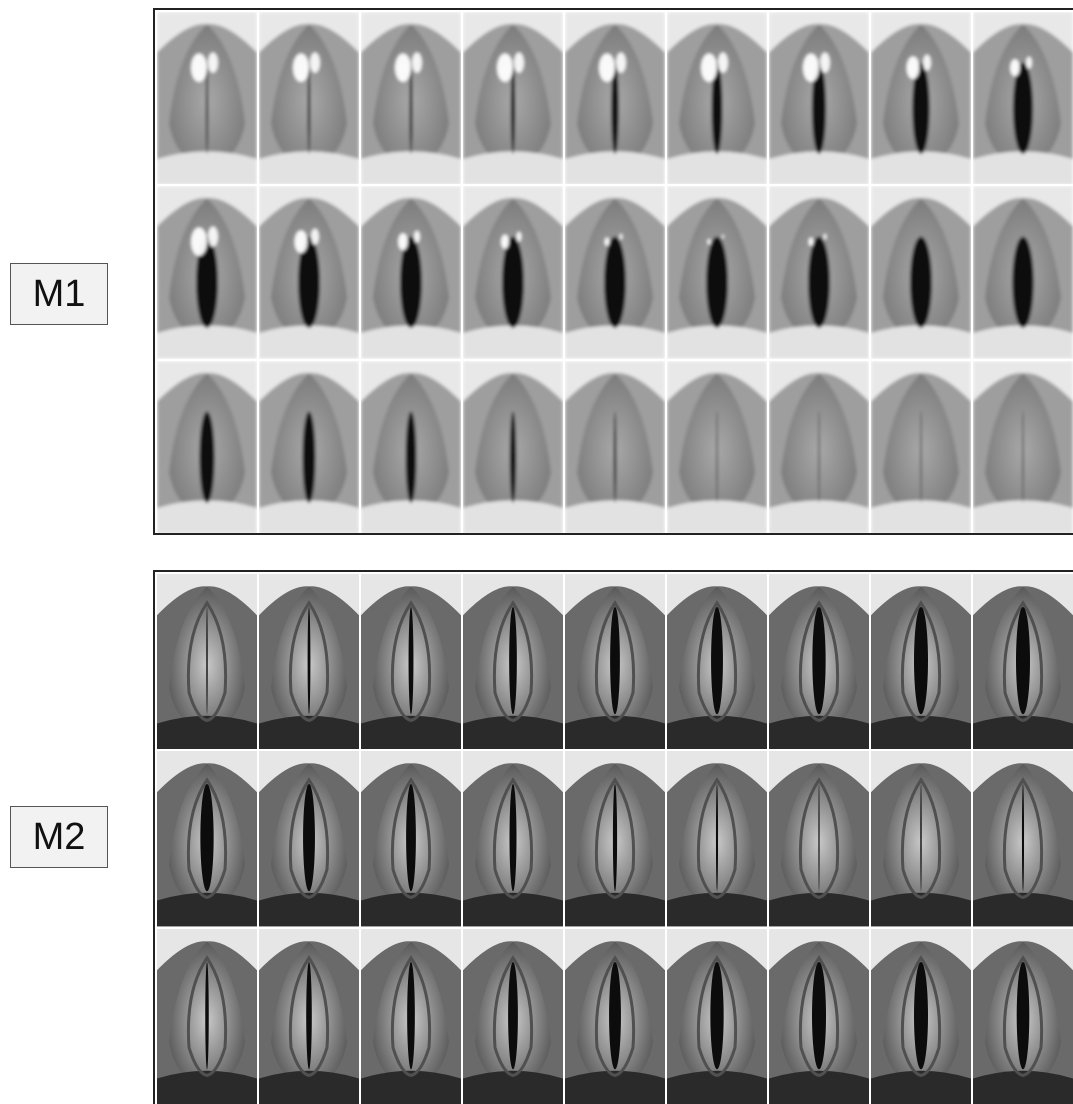 This screenshot has height=1104, width=1073. What do you see at coordinates (59, 294) in the screenshot?
I see `label-m1: M1` at bounding box center [59, 294].